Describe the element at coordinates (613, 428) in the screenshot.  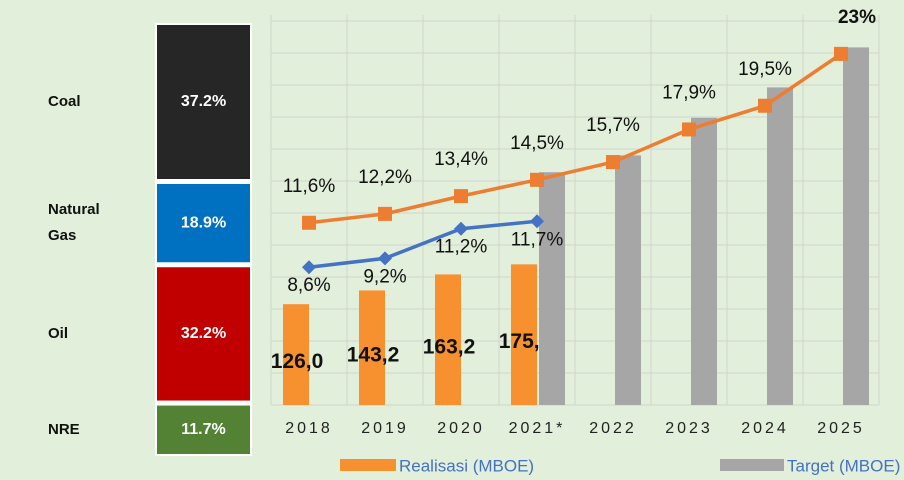
I see `x-tick-label: 2022` at that location.